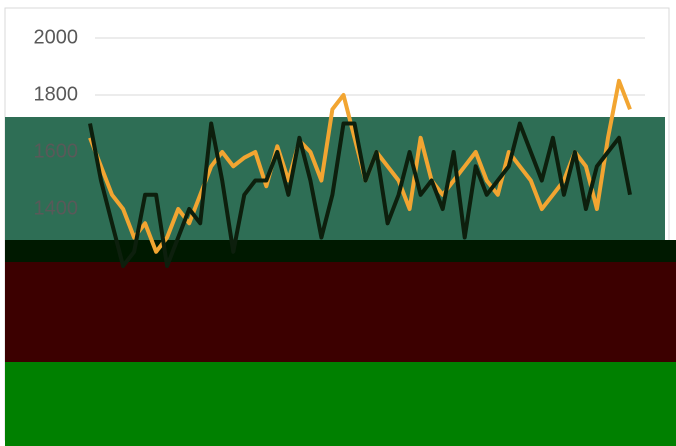  Describe the element at coordinates (56, 37) in the screenshot. I see `y-tick-label: 2000` at that location.